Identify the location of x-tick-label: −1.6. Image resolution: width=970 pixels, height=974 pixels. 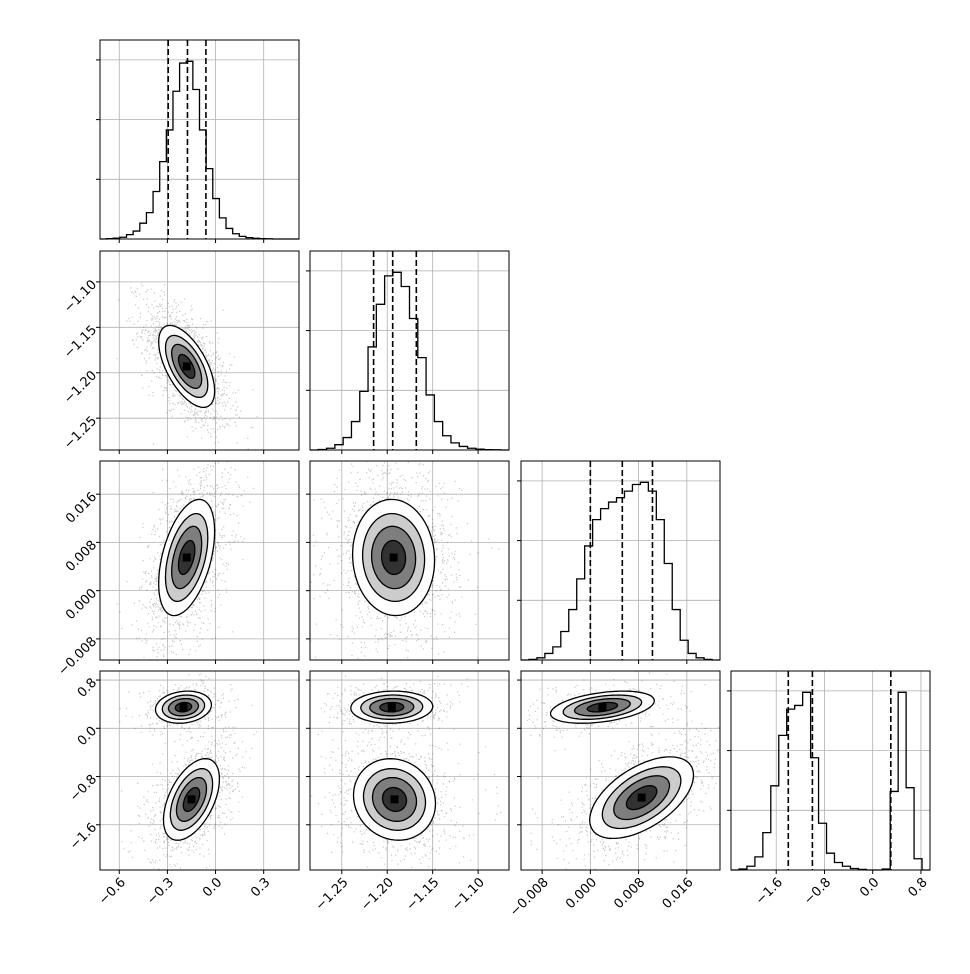
(769, 891).